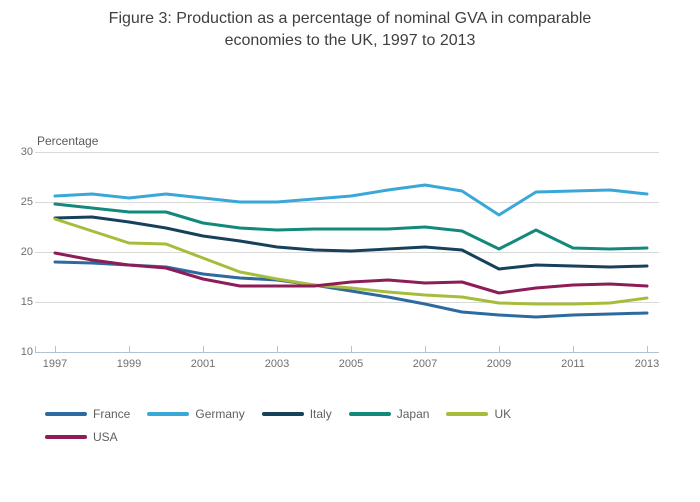 This screenshot has height=502, width=700. I want to click on y-tick-label: 30, so click(26, 152).